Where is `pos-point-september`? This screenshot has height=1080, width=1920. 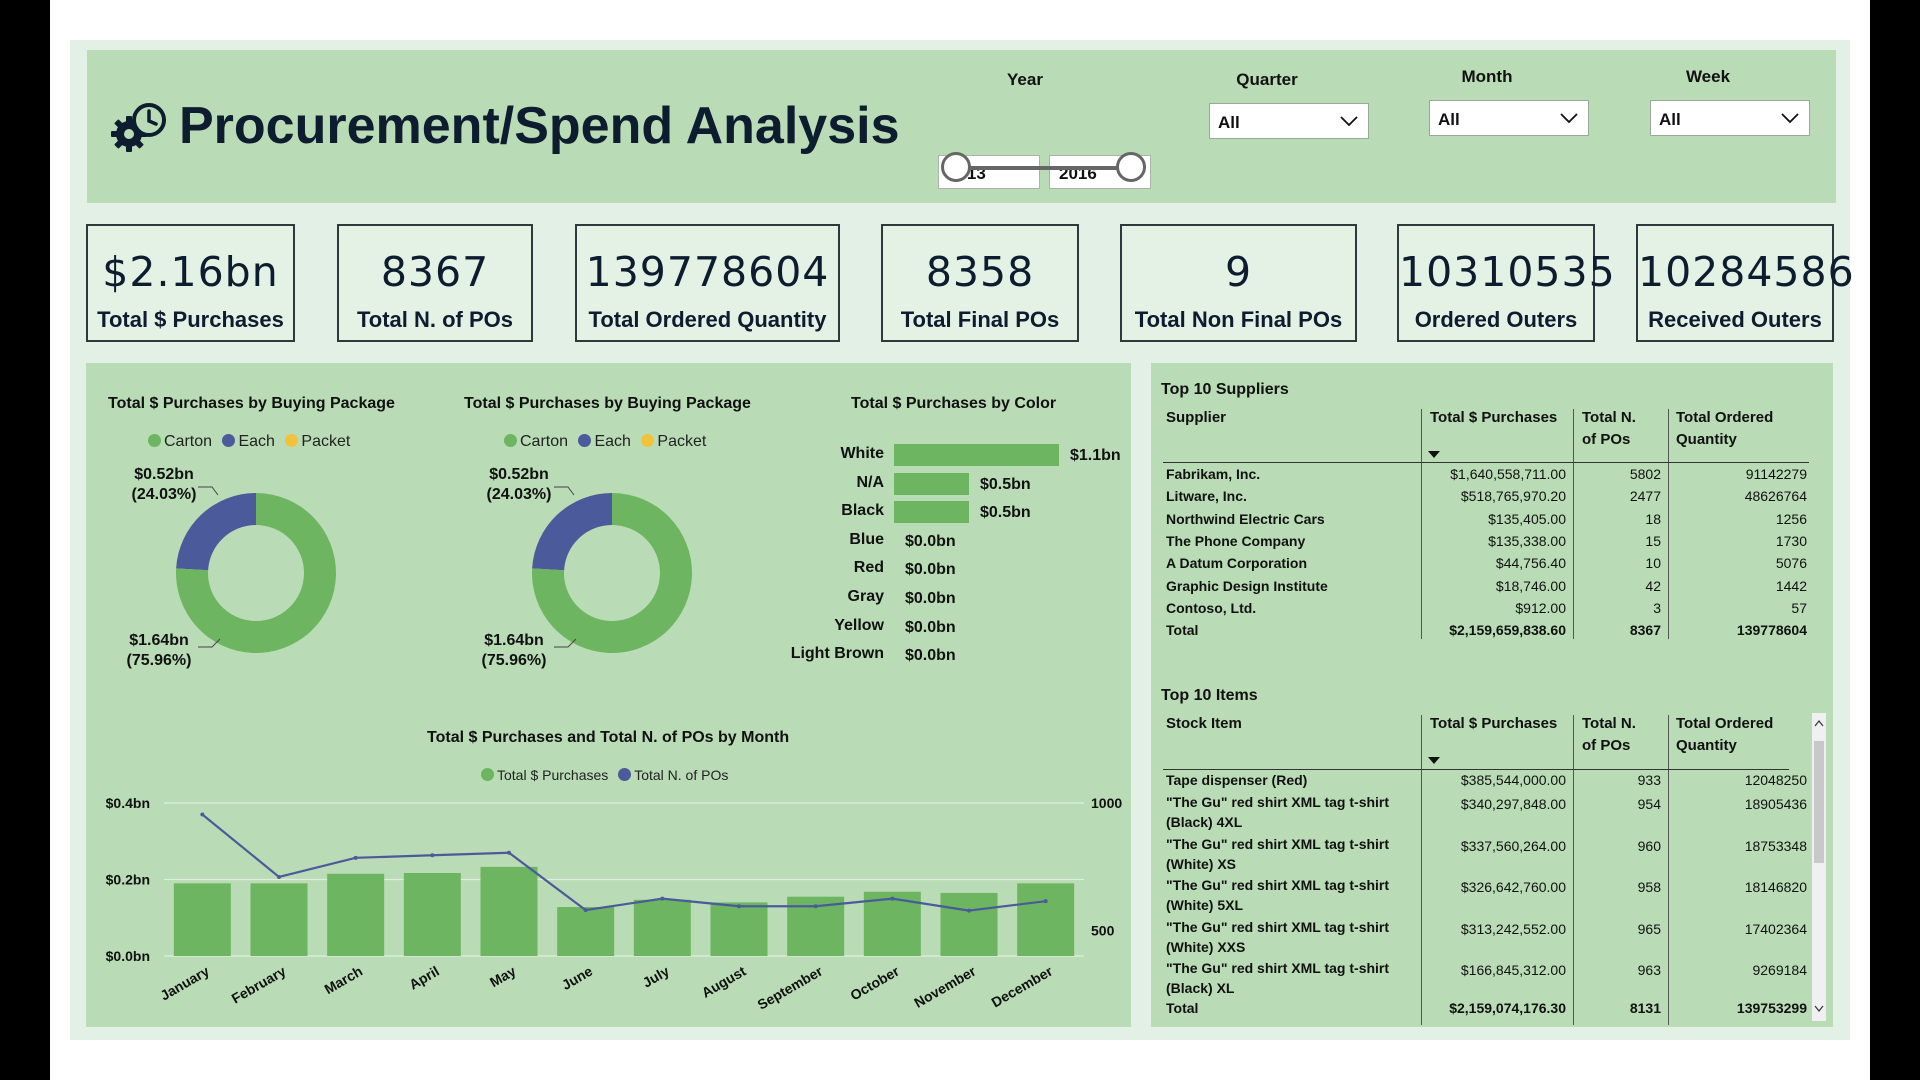
pos-point-september is located at coordinates (815, 906).